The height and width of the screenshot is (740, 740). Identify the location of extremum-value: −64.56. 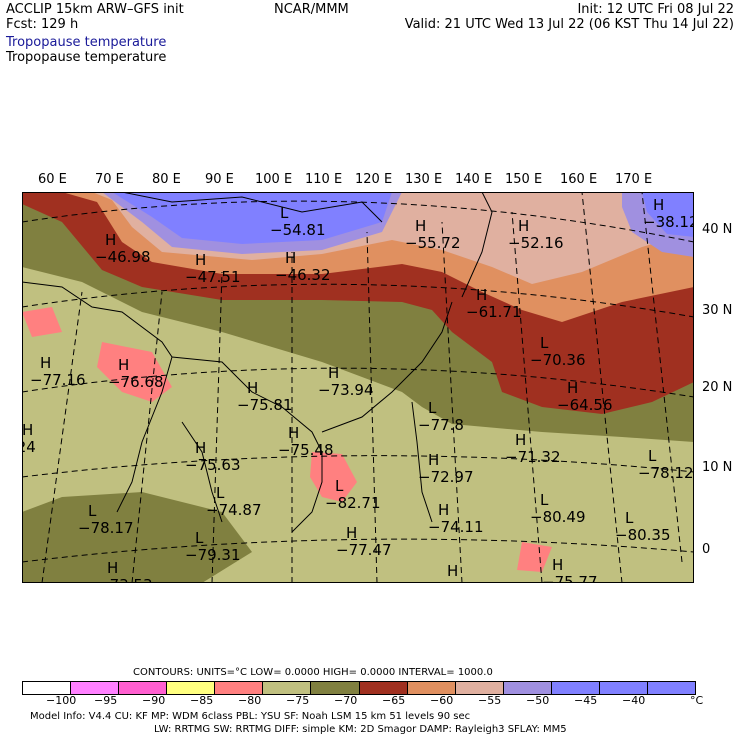
(585, 405).